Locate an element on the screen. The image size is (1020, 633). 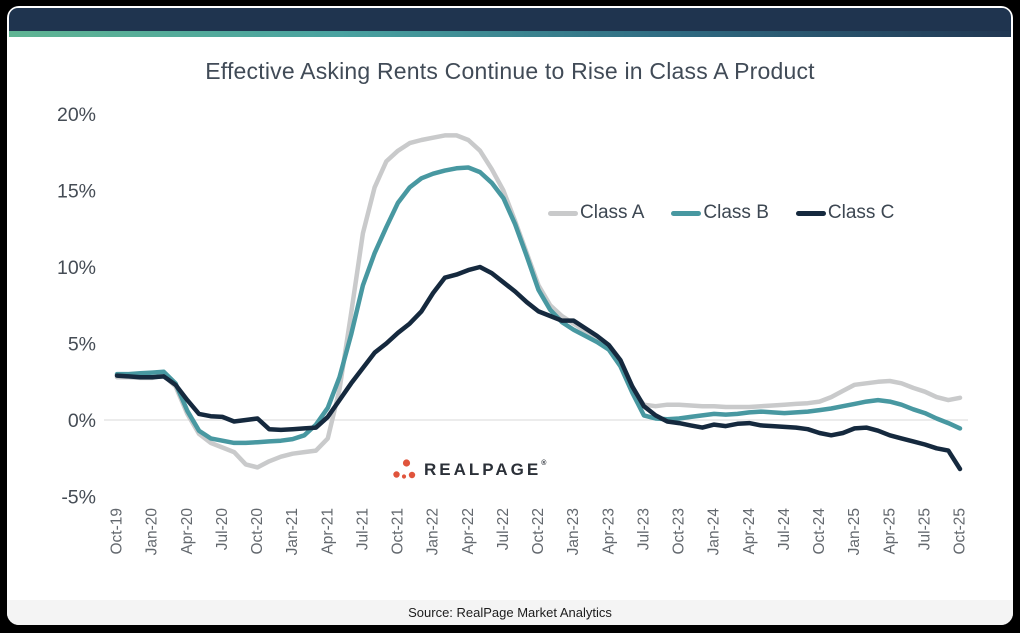
x-axis-label: Jan-22 is located at coordinates (433, 531).